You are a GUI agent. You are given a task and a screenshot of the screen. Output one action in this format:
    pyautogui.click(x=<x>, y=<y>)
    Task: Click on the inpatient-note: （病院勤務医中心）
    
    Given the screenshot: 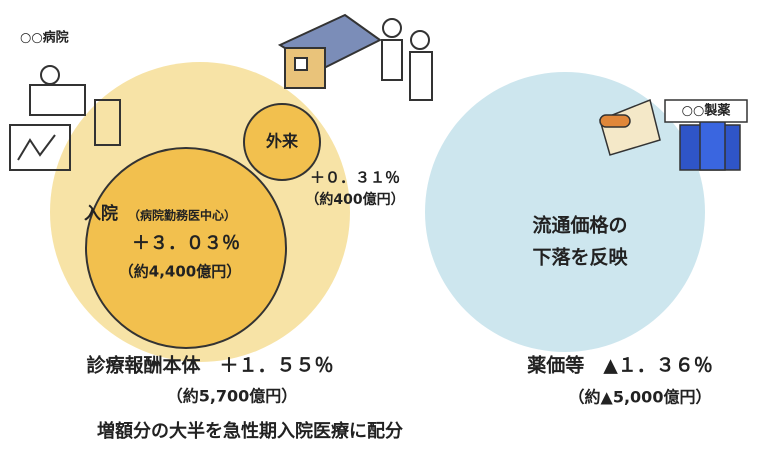 What is the action you would take?
    pyautogui.click(x=182, y=215)
    